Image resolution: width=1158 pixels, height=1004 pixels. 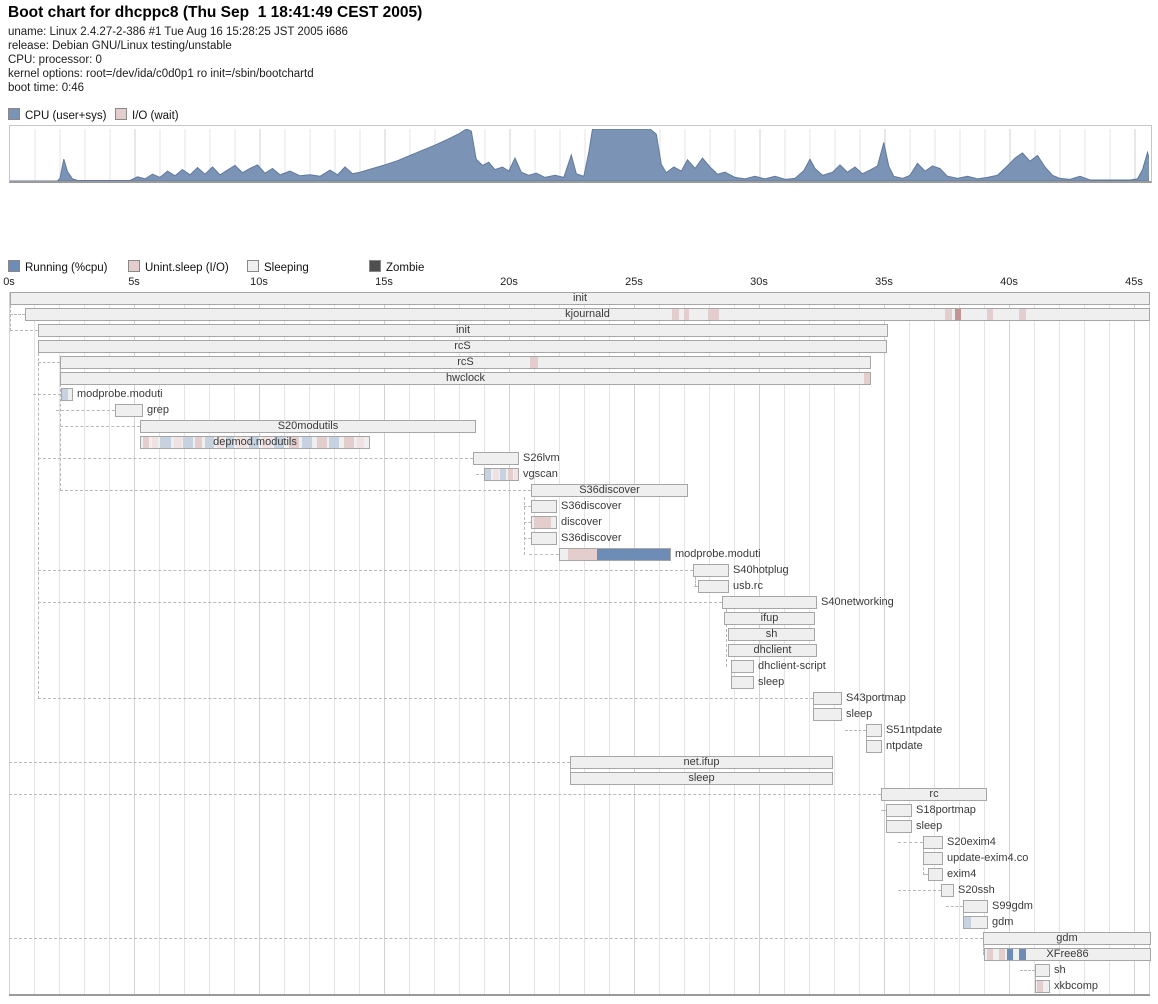 I want to click on cpu-swatch-icon, so click(x=14, y=114).